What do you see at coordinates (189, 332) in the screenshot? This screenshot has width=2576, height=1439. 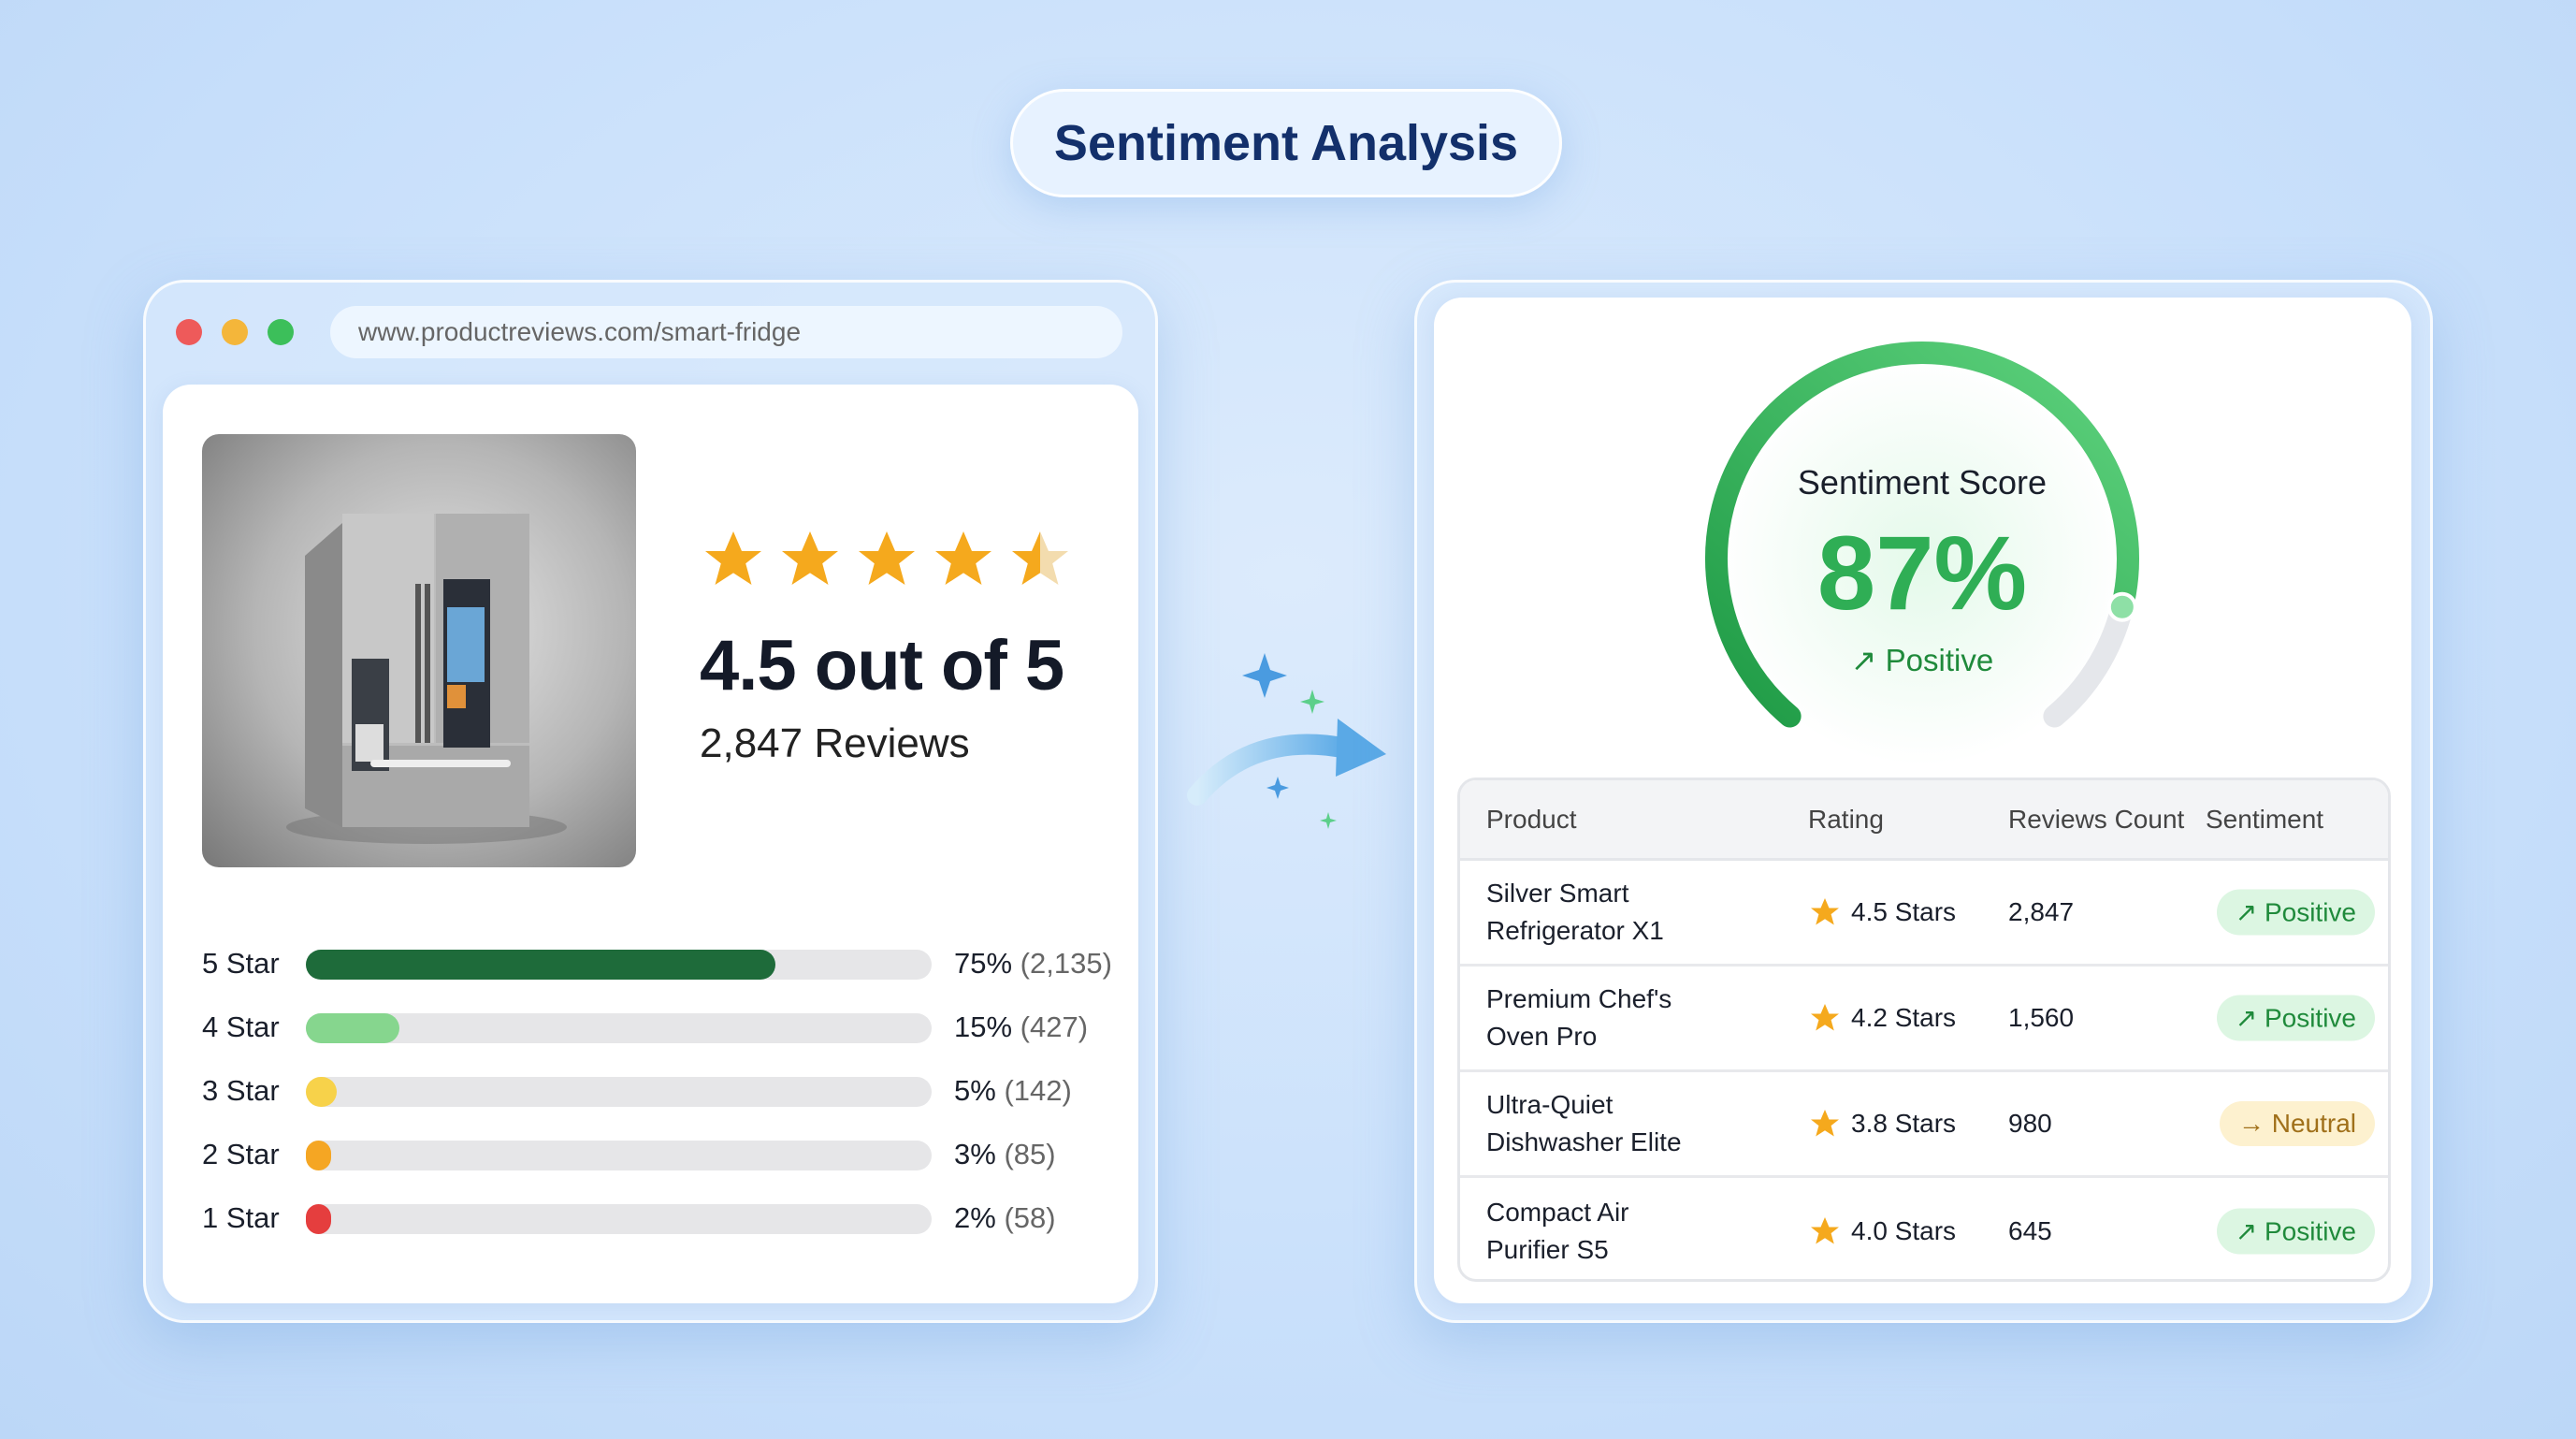 I see `close-window-button` at bounding box center [189, 332].